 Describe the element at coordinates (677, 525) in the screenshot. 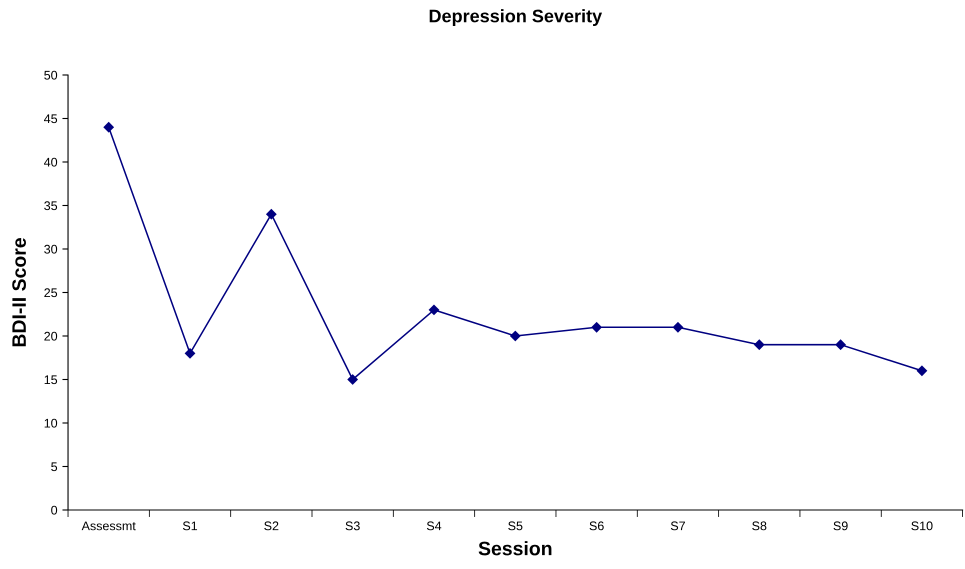

I see `x-tick-label: S7` at that location.